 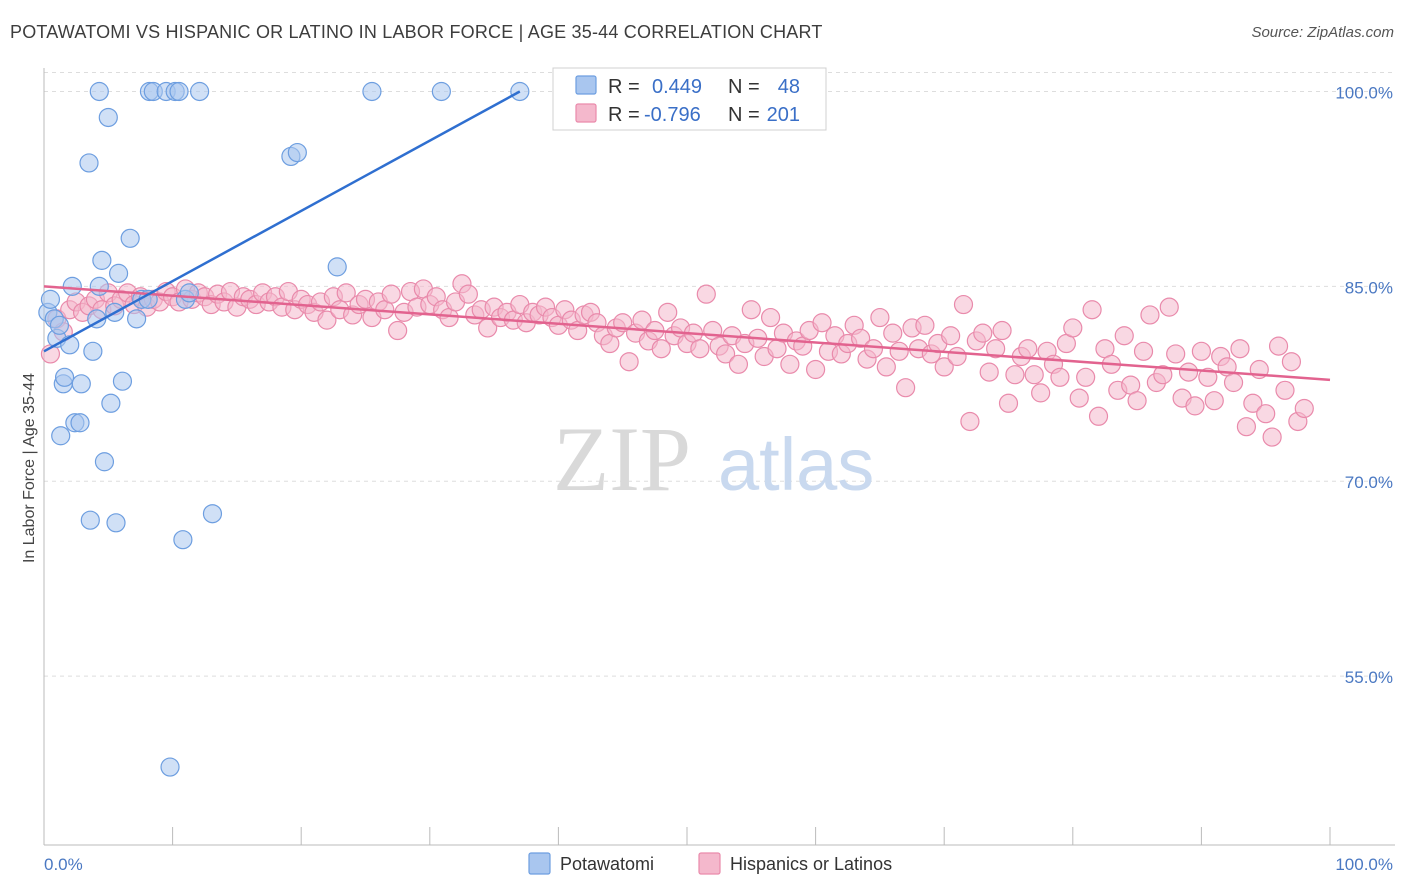 What do you see at coordinates (586, 113) in the screenshot?
I see `legend-swatch-pink` at bounding box center [586, 113].